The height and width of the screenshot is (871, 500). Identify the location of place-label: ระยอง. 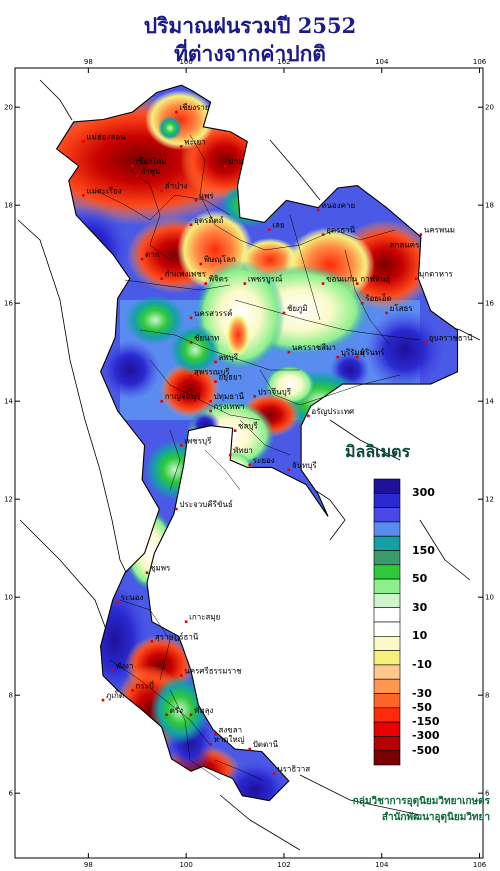
(264, 460).